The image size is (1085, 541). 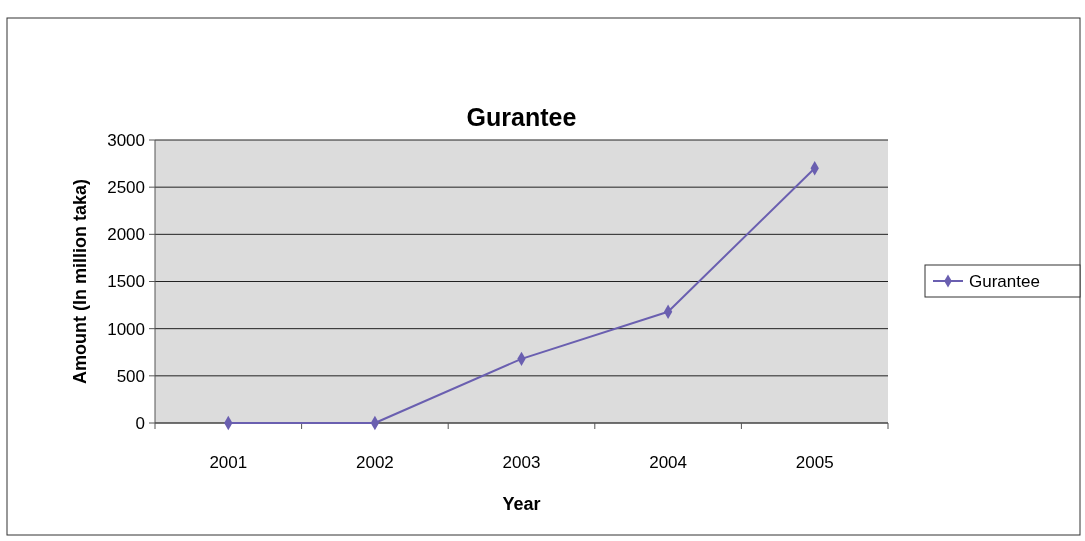 I want to click on y-tick-label: 1000, so click(x=126, y=329).